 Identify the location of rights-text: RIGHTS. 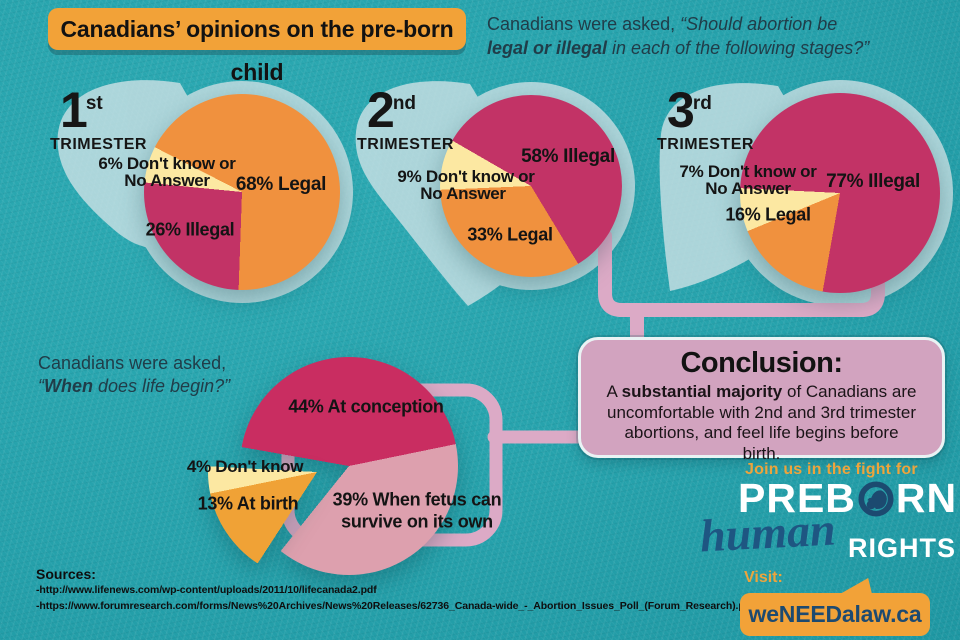
(902, 548).